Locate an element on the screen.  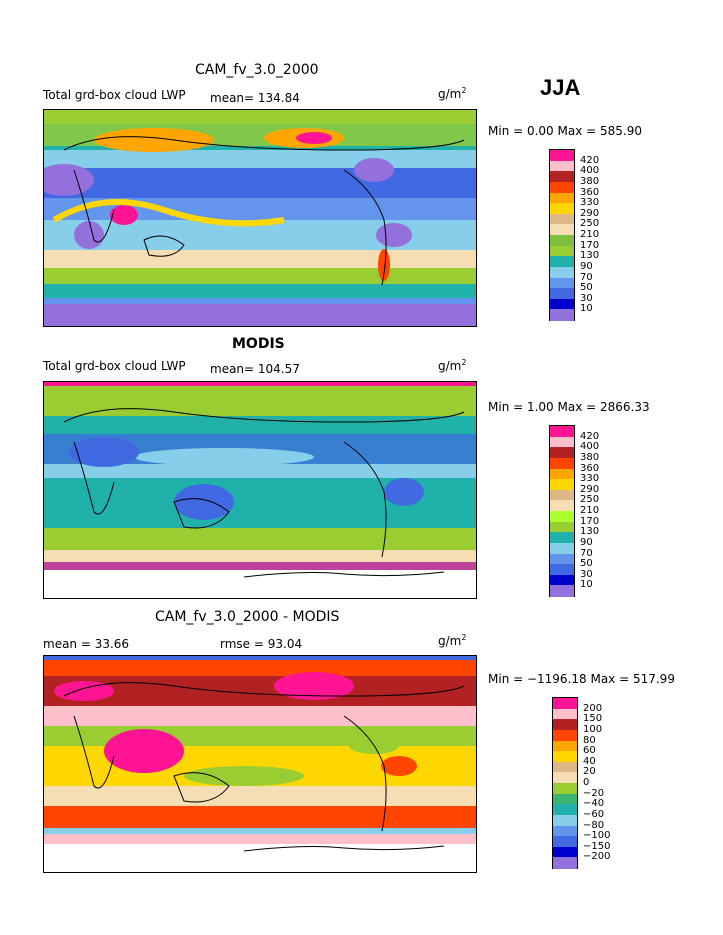
panel3-mean-label: mean = 33.66 is located at coordinates (86, 644).